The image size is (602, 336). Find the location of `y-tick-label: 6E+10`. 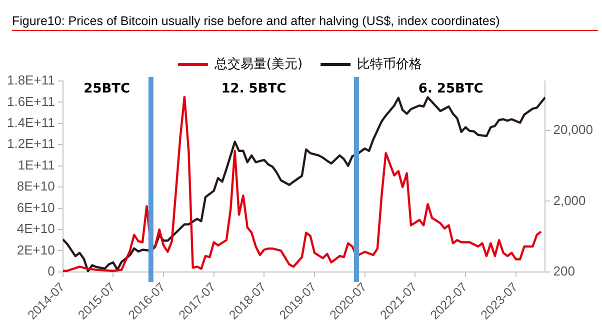

y-tick-label: 6E+10 is located at coordinates (35, 207).